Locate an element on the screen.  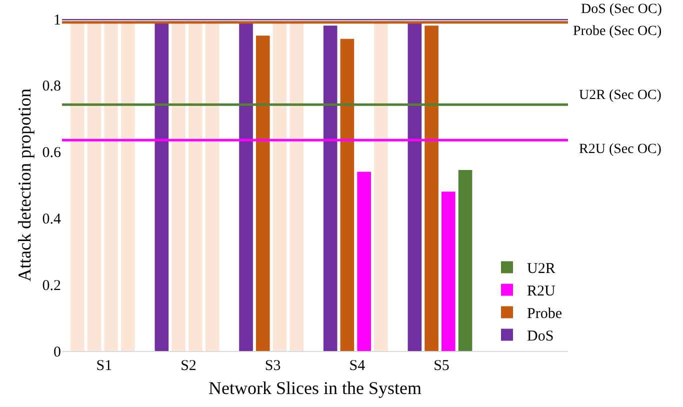
y-tick-label: 0.4 is located at coordinates (52, 219).